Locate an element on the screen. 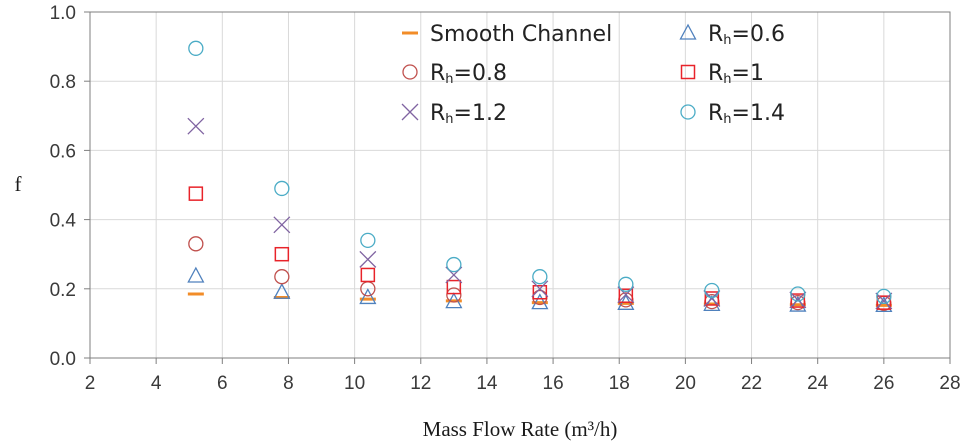  x-tick-label: 18 is located at coordinates (619, 383).